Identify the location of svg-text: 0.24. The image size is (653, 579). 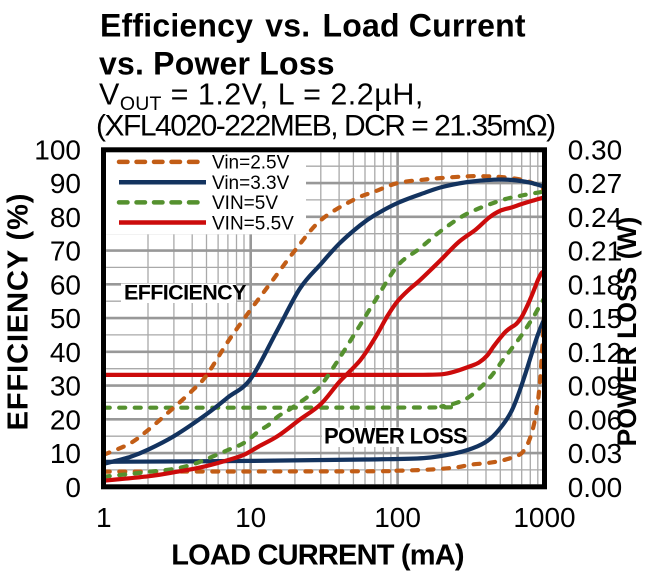
(595, 217).